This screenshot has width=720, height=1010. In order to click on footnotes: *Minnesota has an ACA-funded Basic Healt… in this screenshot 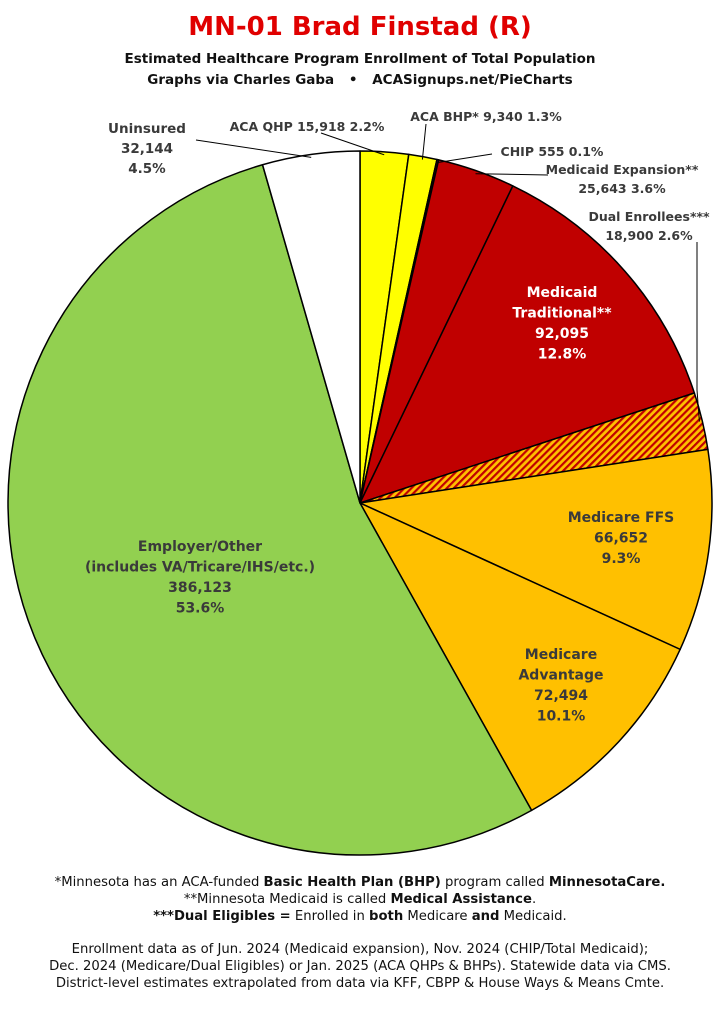, I will do `click(360, 899)`.